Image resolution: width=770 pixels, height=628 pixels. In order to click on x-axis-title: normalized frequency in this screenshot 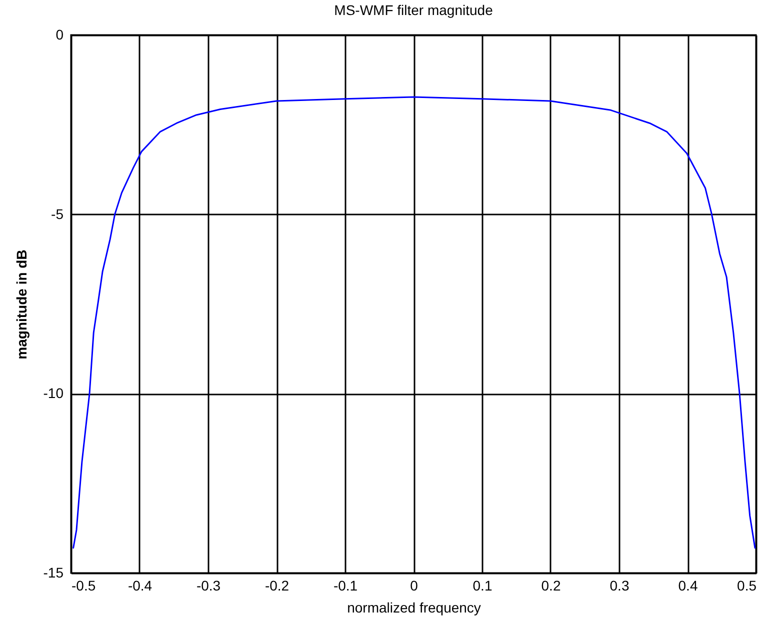, I will do `click(414, 608)`.